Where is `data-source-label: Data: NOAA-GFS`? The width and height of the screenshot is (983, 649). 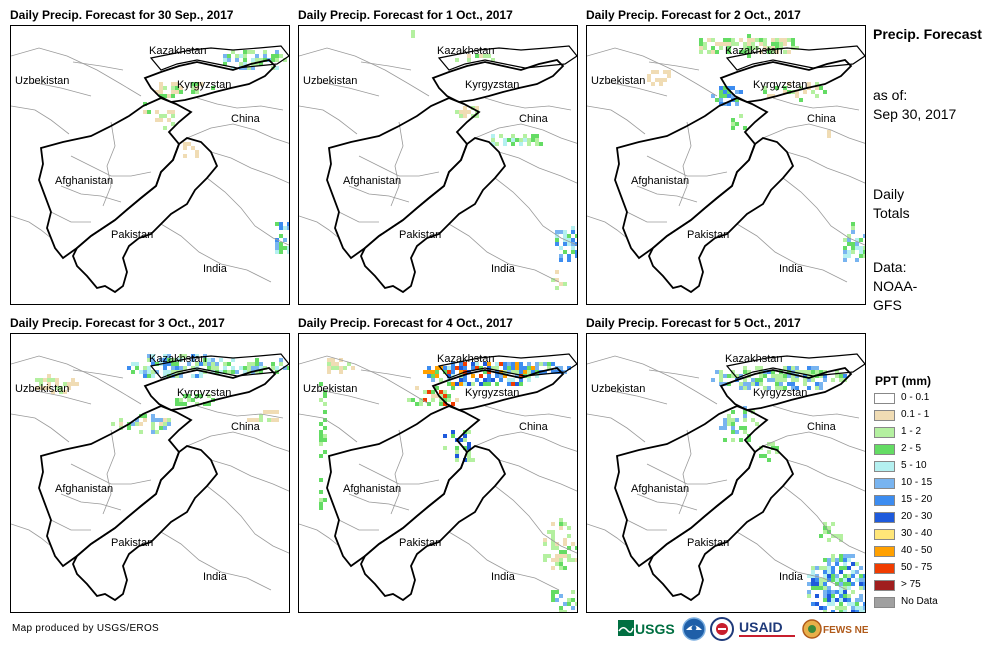
data-source-label: Data: NOAA-GFS is located at coordinates (895, 286).